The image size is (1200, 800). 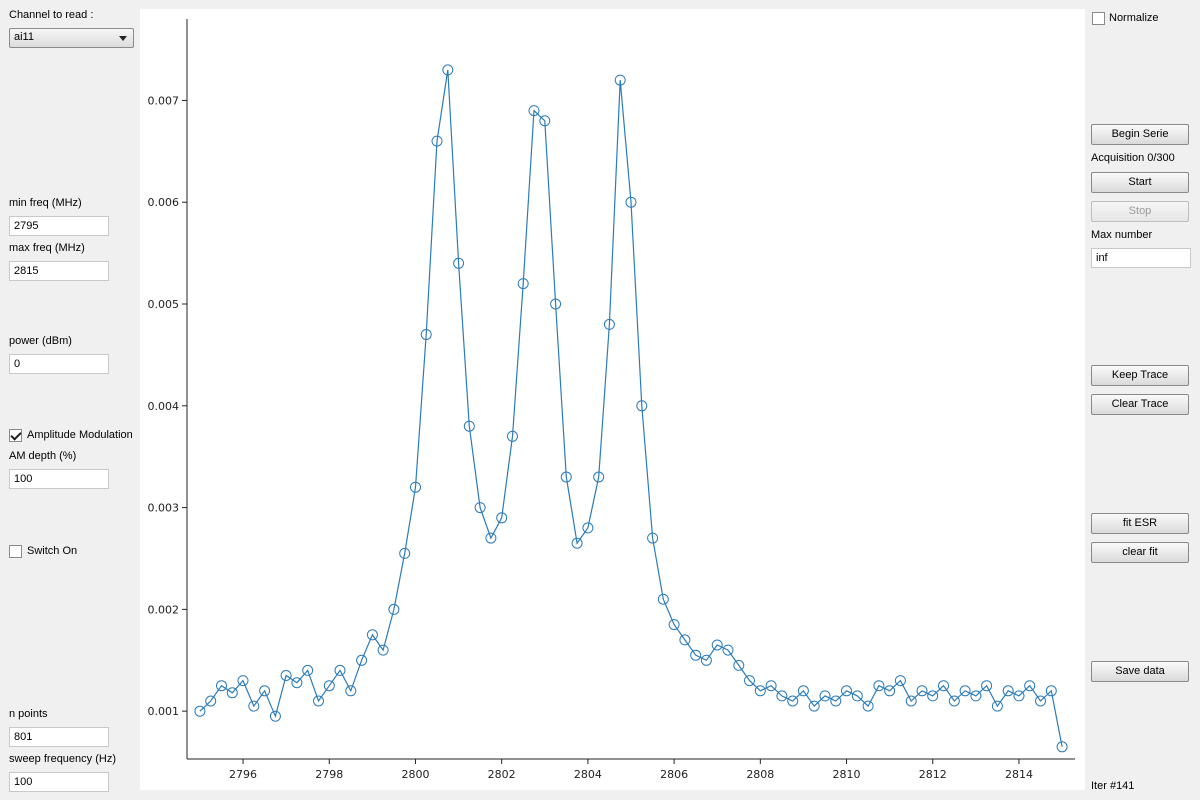 What do you see at coordinates (1133, 158) in the screenshot?
I see `acquisition-status: Acquisition 0/300` at bounding box center [1133, 158].